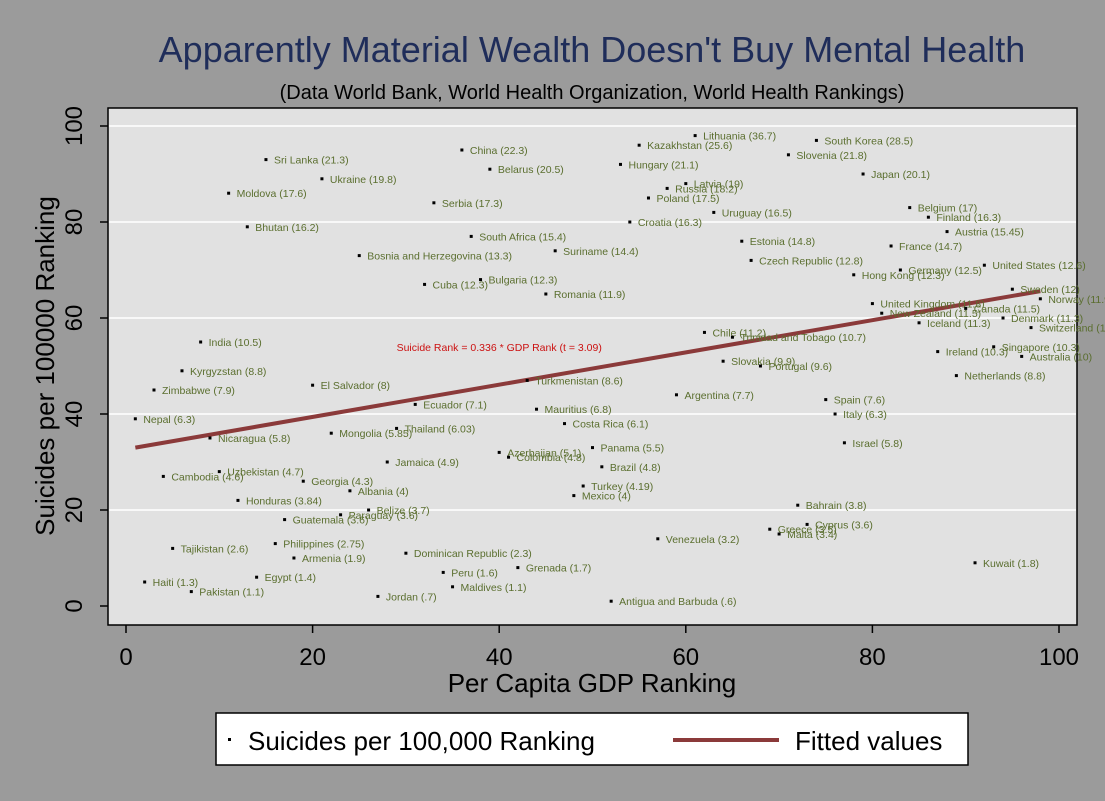 The width and height of the screenshot is (1105, 801). What do you see at coordinates (930, 247) in the screenshot?
I see `data-point-label: France (14.7)` at bounding box center [930, 247].